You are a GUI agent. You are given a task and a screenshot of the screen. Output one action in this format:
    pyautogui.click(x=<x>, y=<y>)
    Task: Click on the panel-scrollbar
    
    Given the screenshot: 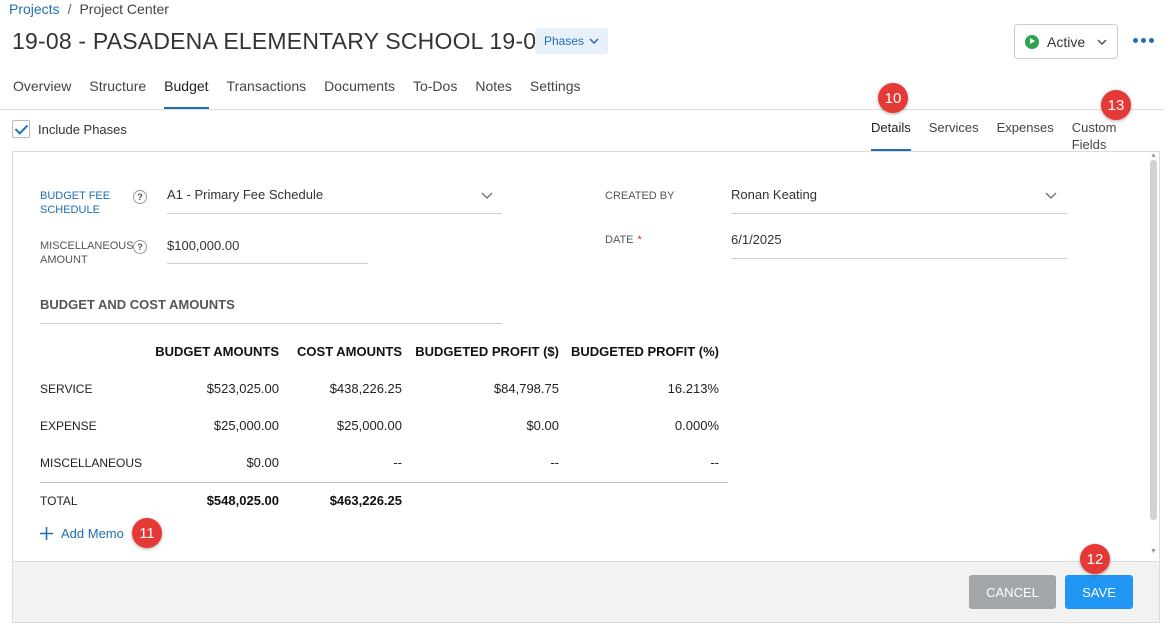 What is the action you would take?
    pyautogui.click(x=1153, y=340)
    